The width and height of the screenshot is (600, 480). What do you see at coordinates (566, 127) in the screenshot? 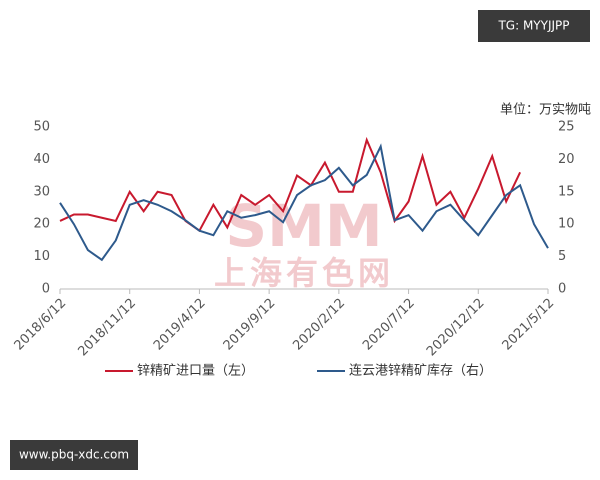
I see `y2-tick-label: 25` at bounding box center [566, 127].